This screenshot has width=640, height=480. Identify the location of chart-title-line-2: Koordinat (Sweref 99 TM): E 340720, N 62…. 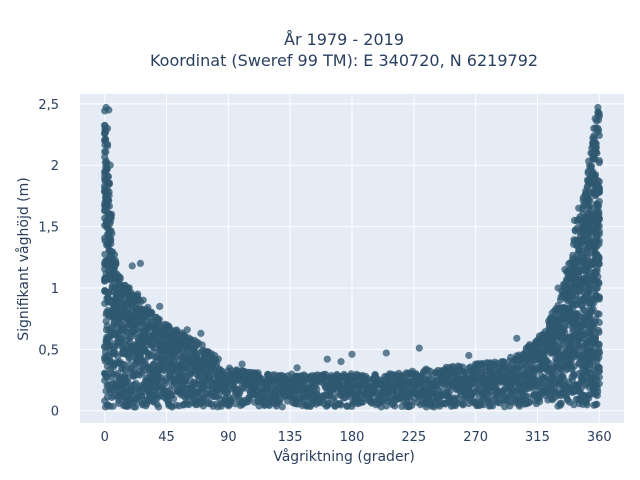
(344, 60).